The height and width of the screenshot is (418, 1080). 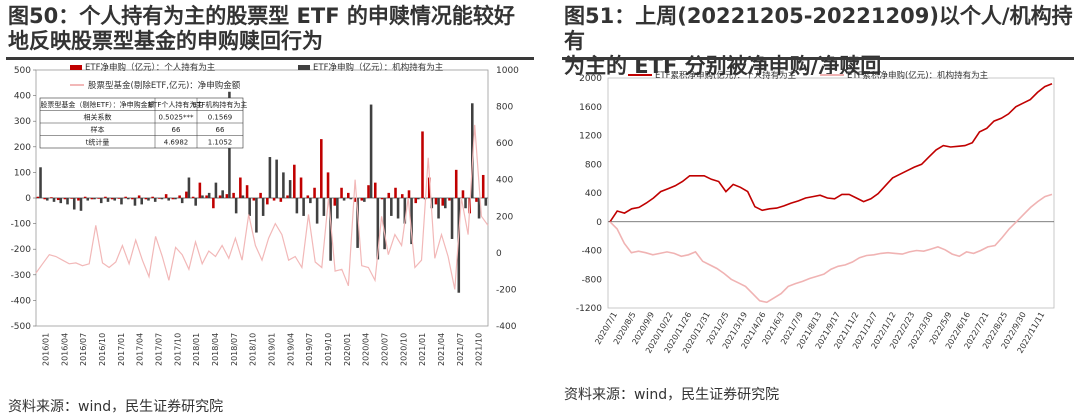 I want to click on right-ytick-label: 0, so click(x=499, y=254).